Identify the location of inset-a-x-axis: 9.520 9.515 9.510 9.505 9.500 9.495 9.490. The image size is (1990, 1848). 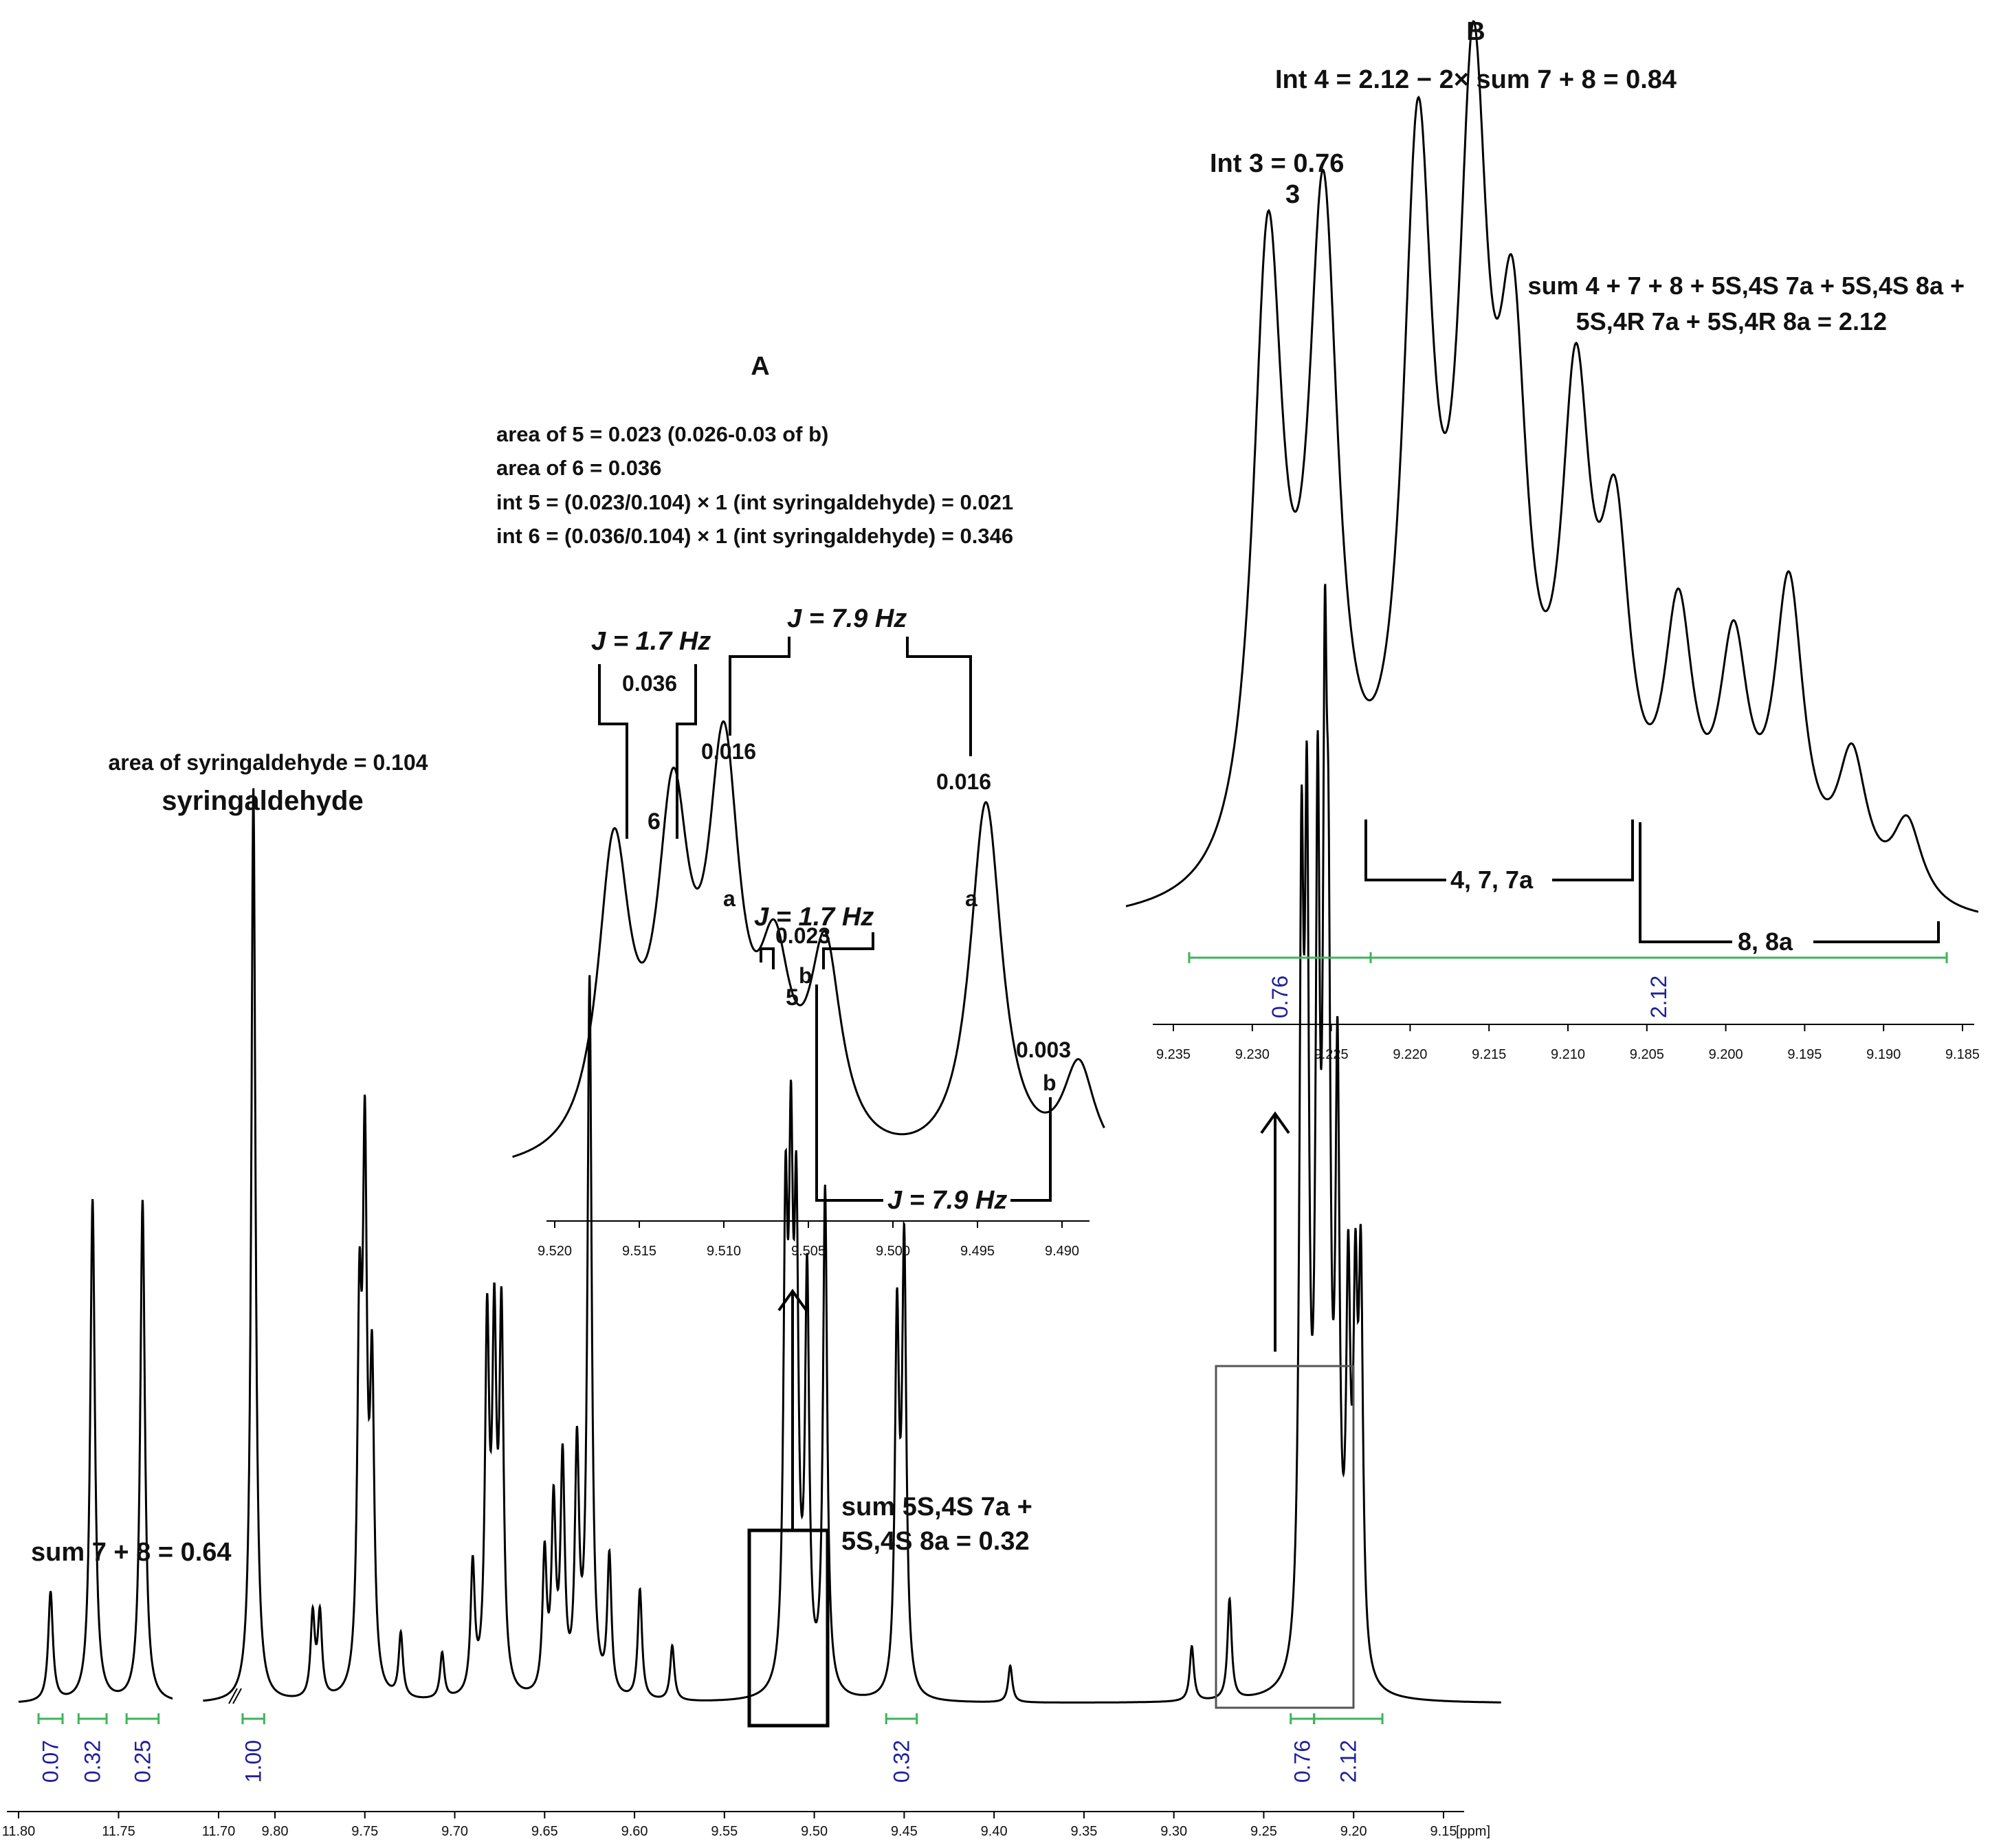
(809, 1240).